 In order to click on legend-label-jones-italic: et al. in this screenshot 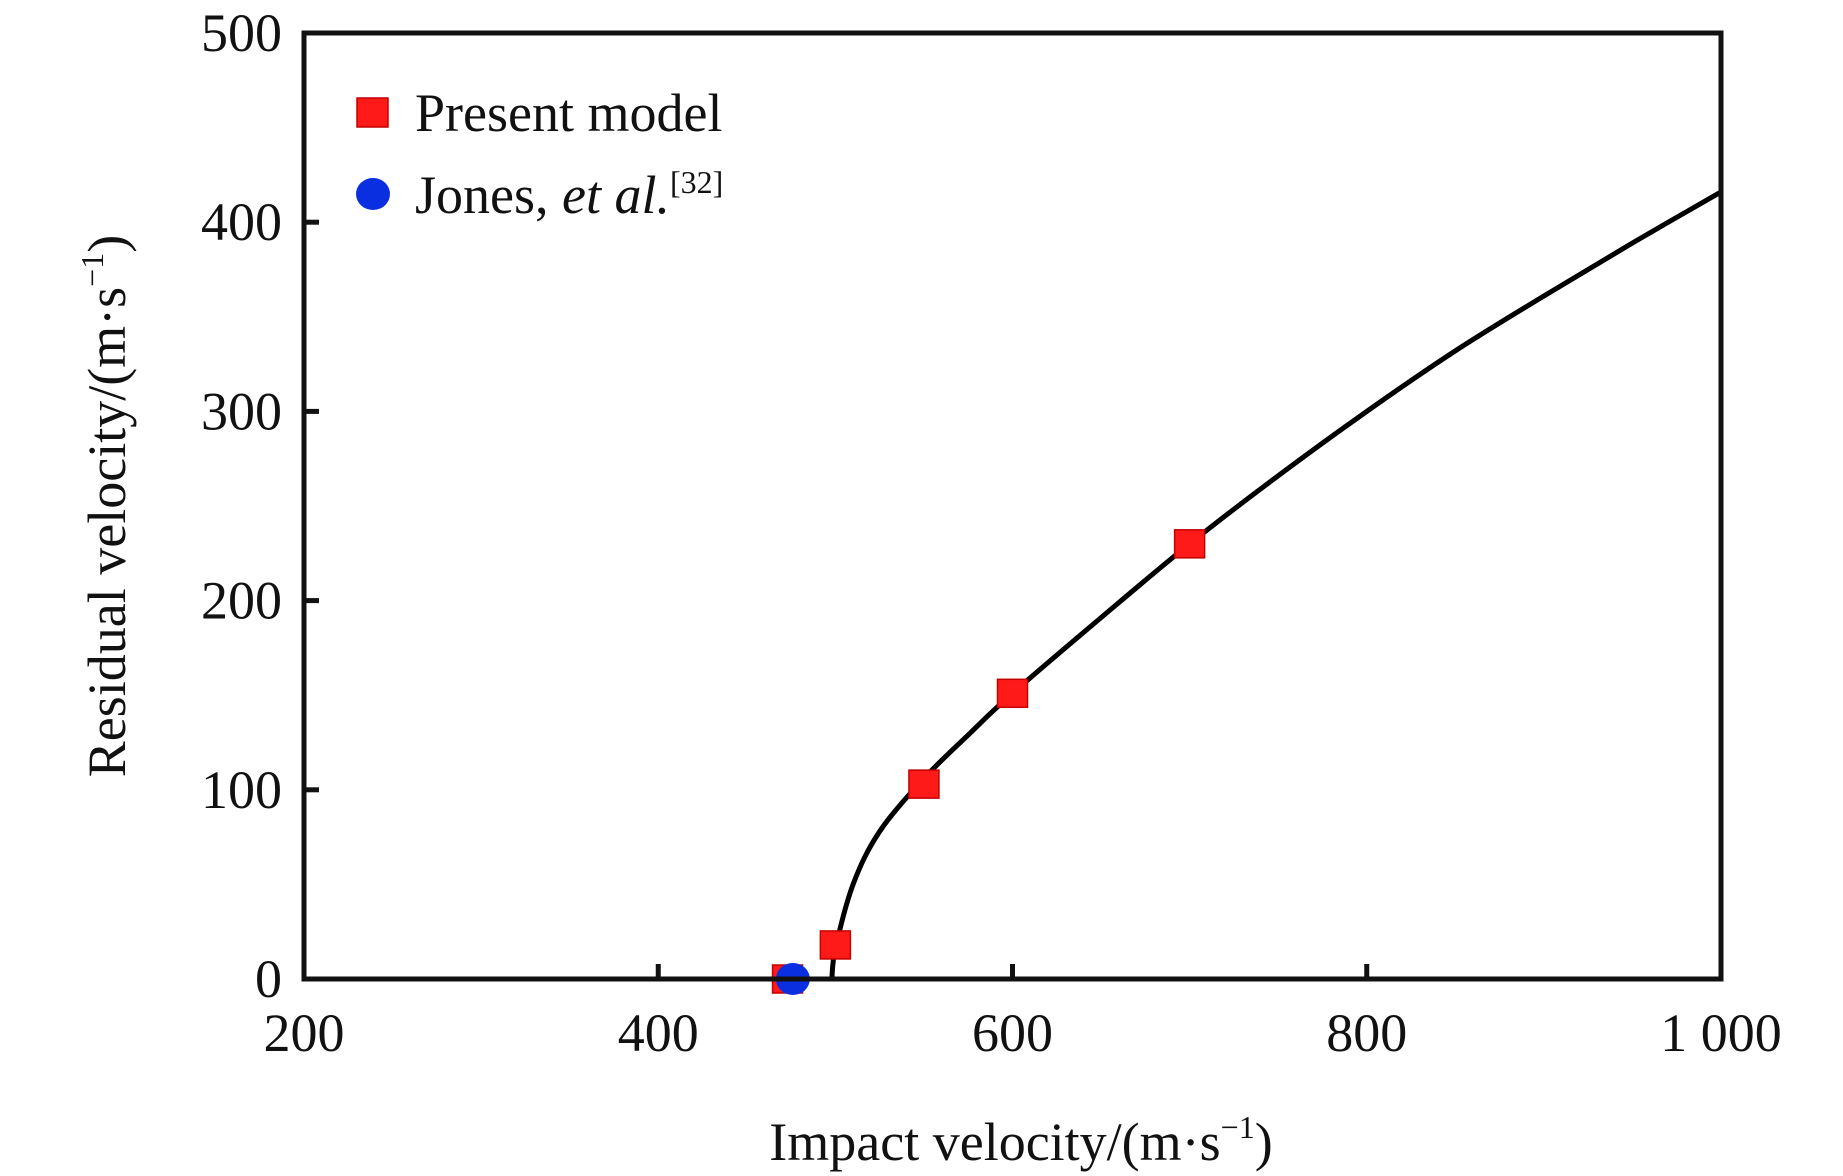, I will do `click(616, 195)`.